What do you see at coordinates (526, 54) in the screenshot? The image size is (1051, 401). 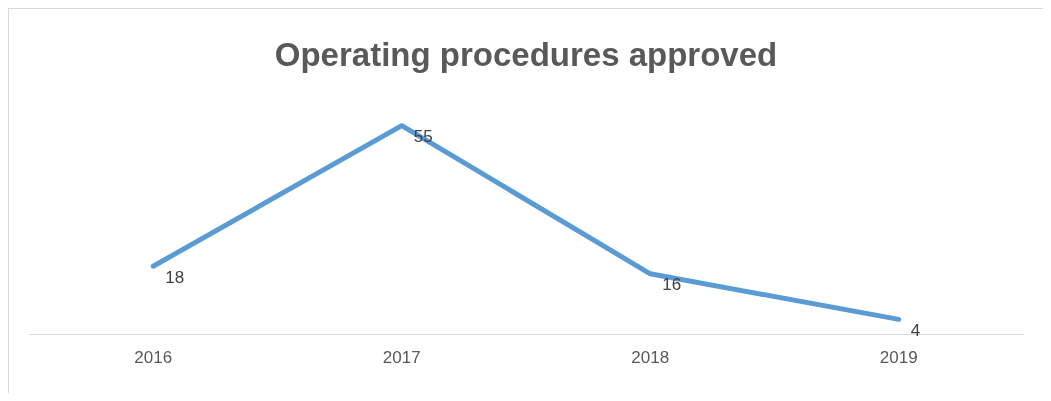 I see `chart-title: Operating procedures approved` at bounding box center [526, 54].